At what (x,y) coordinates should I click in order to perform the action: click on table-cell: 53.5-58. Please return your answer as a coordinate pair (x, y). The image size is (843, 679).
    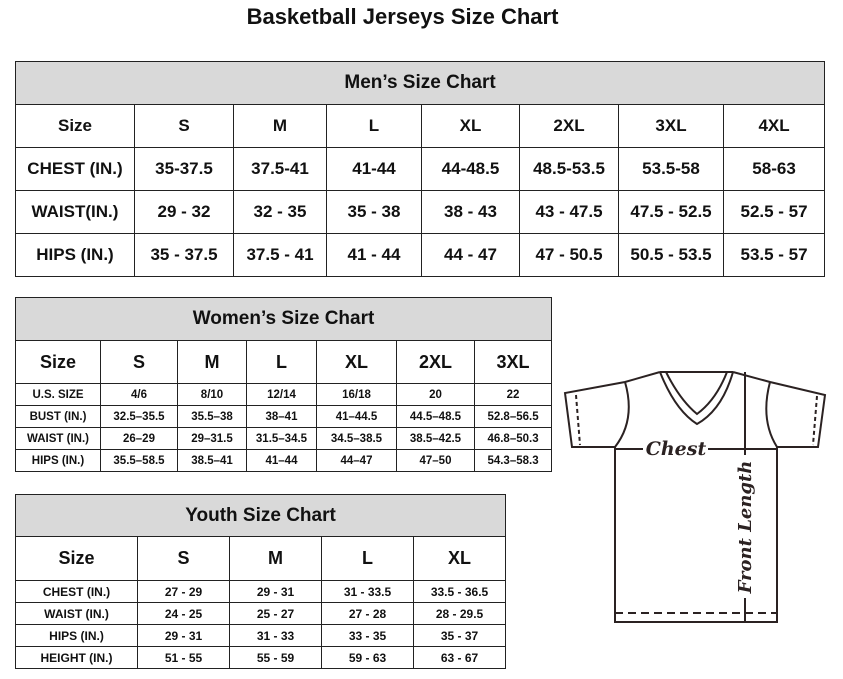
    Looking at the image, I should click on (671, 169).